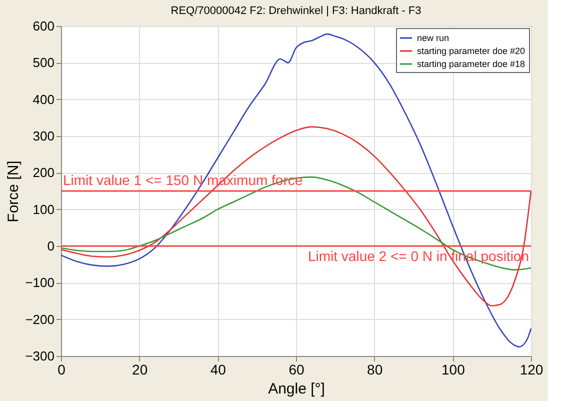  I want to click on y-tick-label: −300, so click(39, 356).